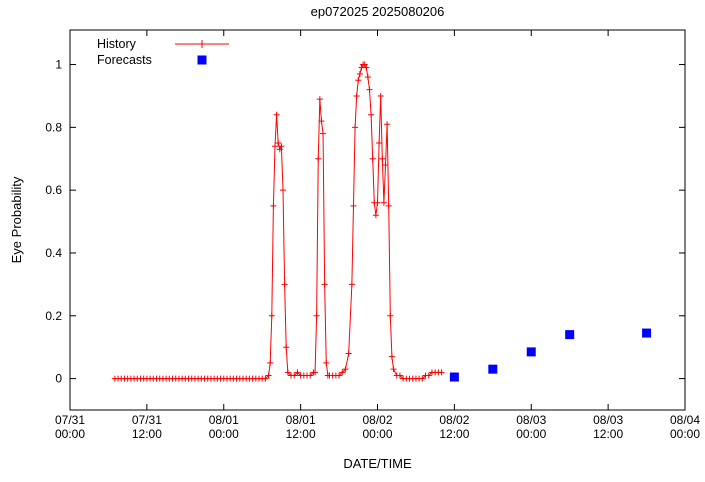  Describe the element at coordinates (164, 44) in the screenshot. I see `legend-item-history: History` at that location.